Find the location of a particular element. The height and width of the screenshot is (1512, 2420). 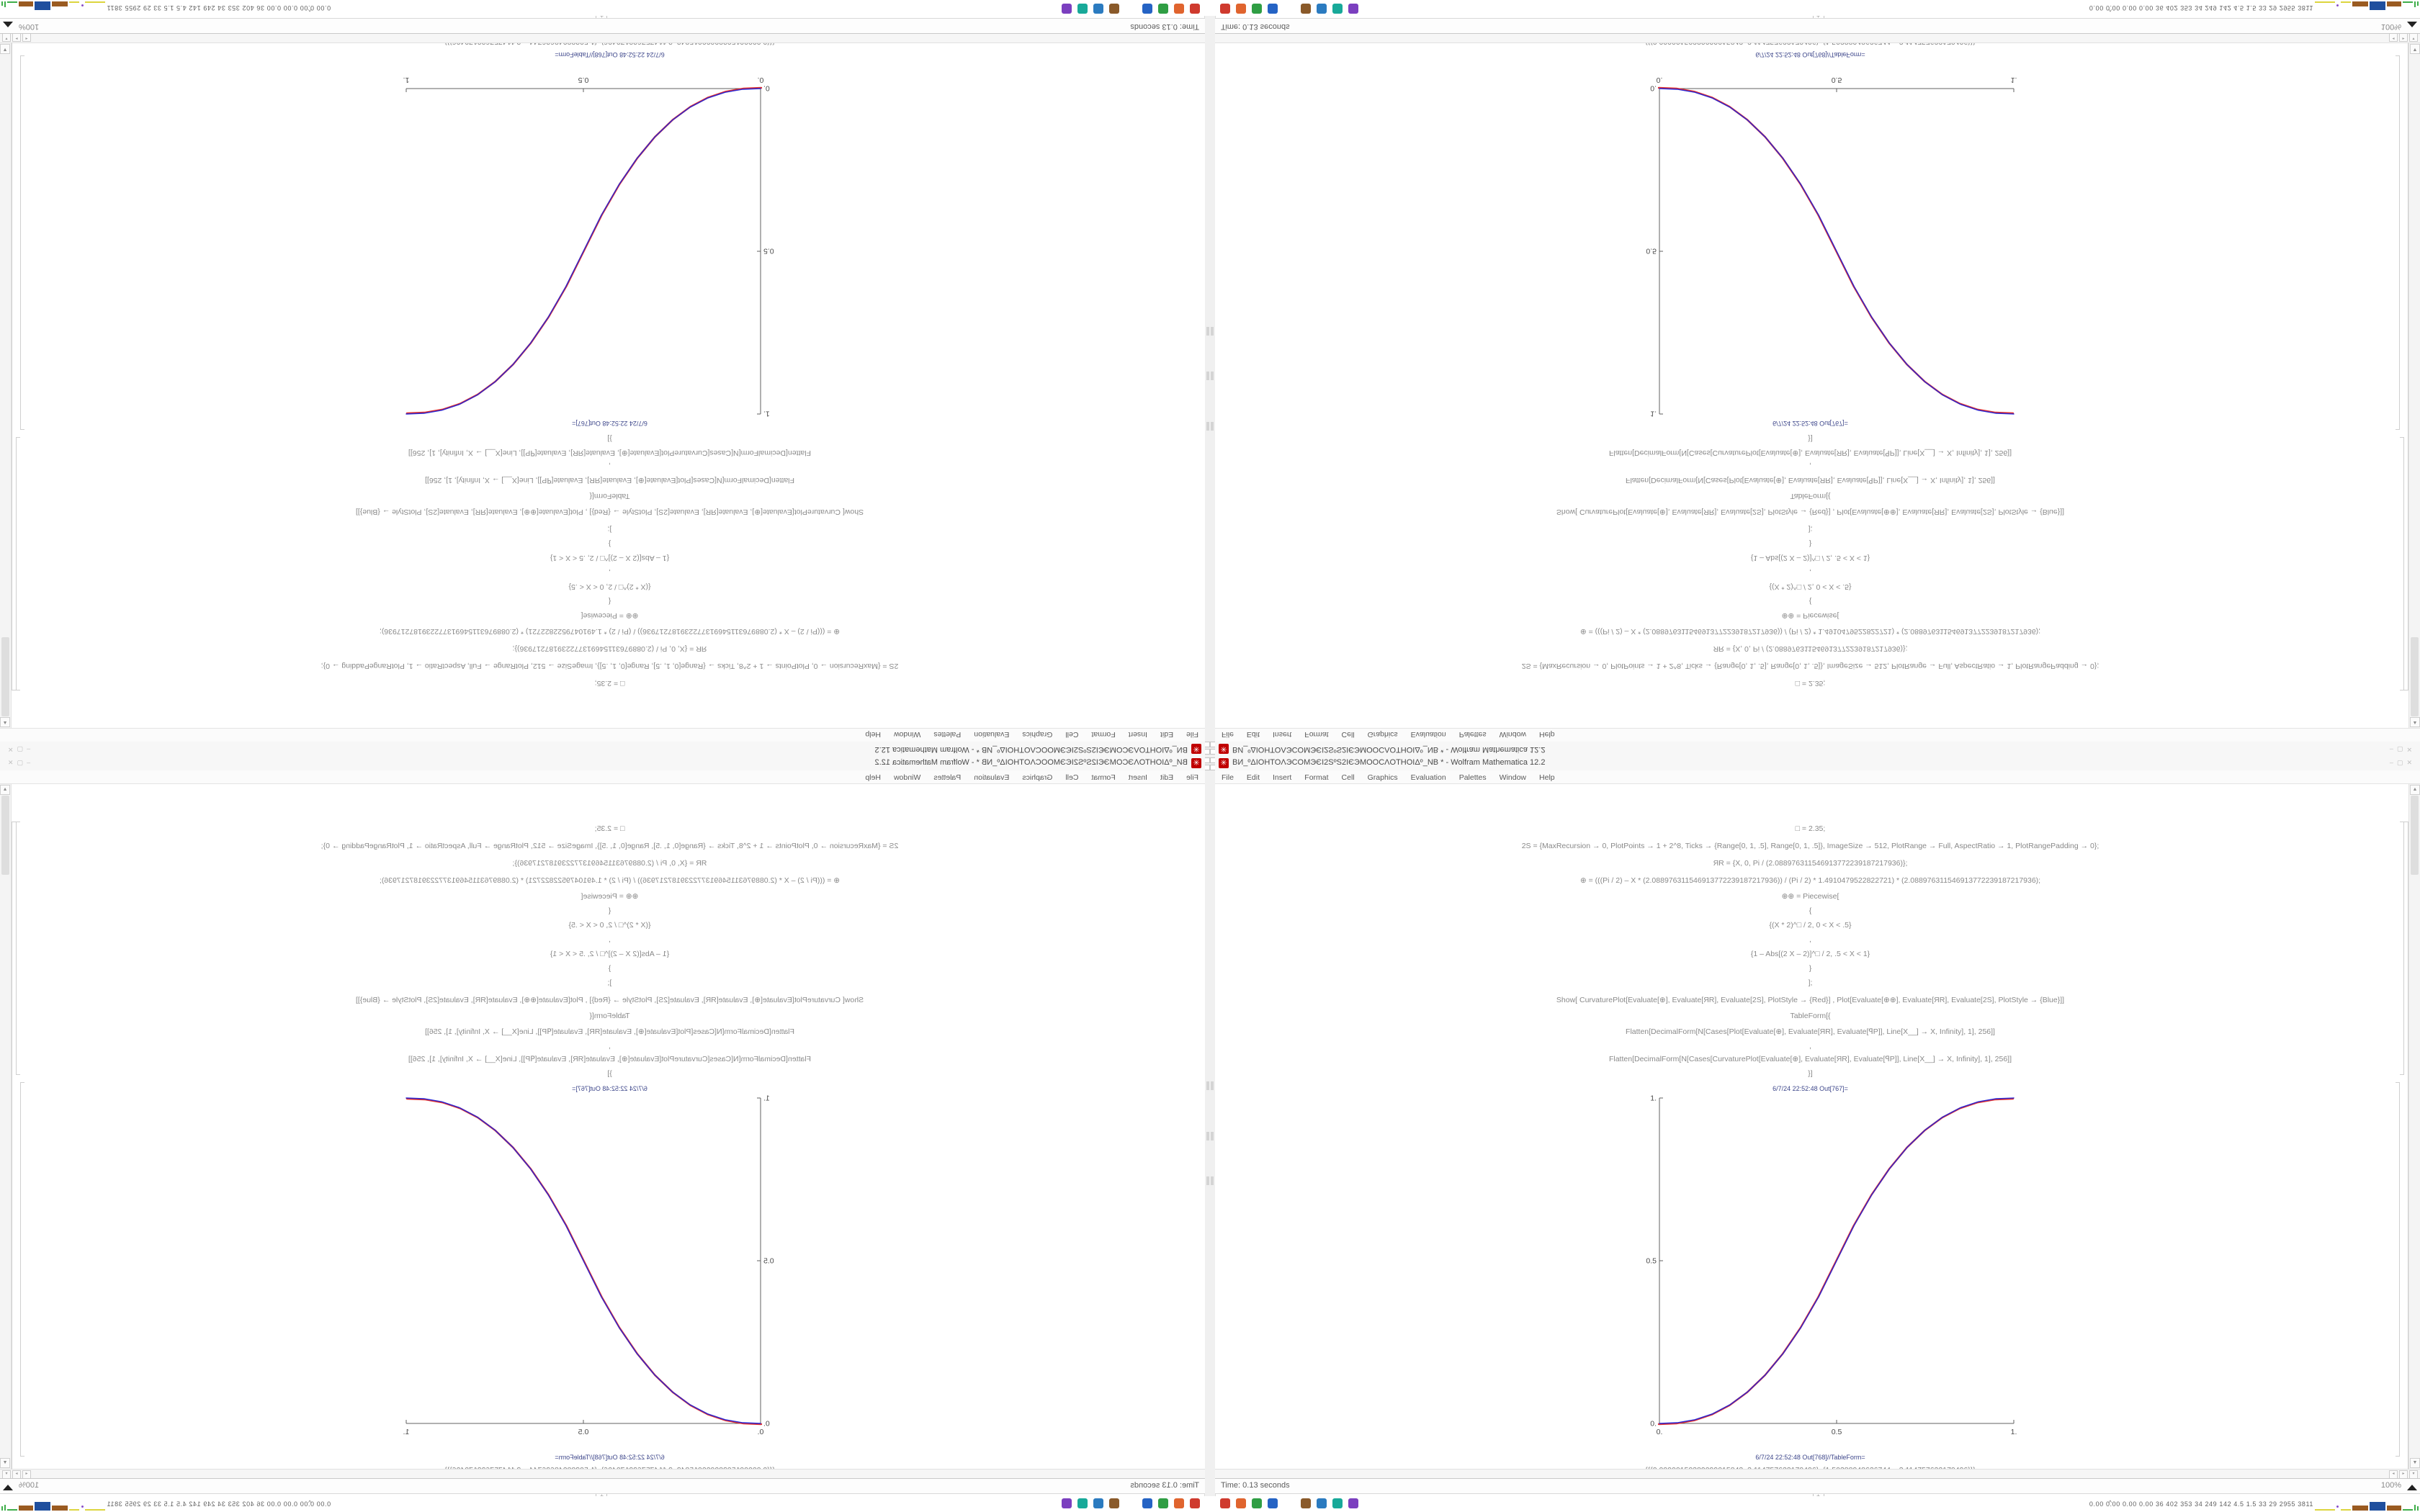

maximize-icon: ▢ is located at coordinates (2401, 749).